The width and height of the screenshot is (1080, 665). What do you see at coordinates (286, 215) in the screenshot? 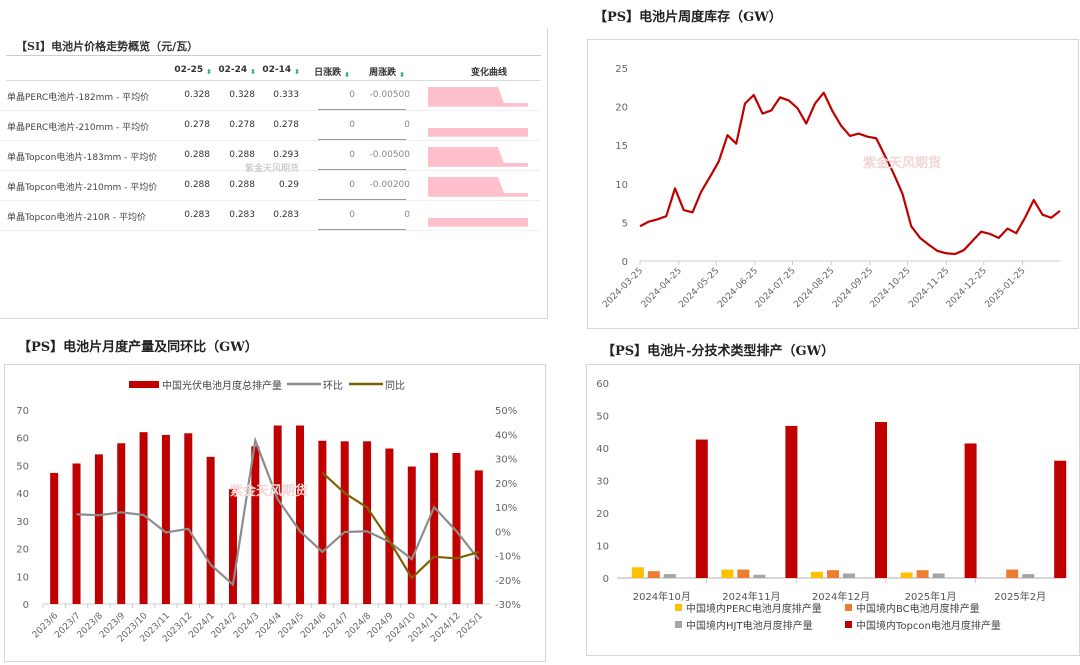
I see `price-02-14: 0.283` at bounding box center [286, 215].